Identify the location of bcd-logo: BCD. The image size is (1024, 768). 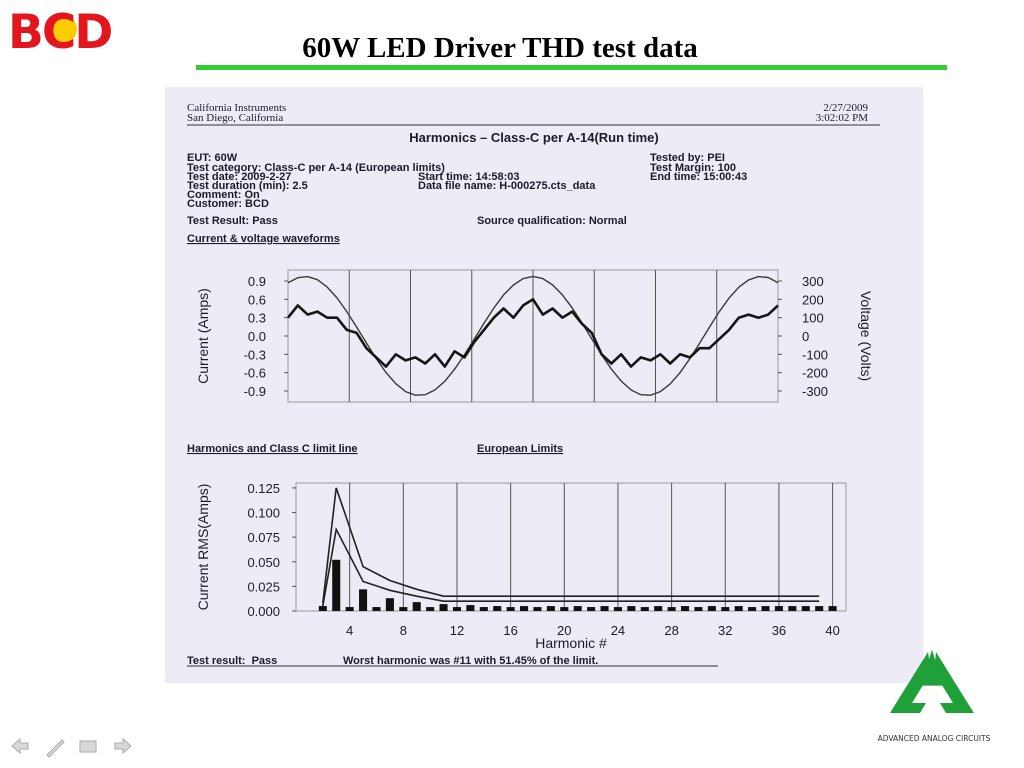
(60, 32).